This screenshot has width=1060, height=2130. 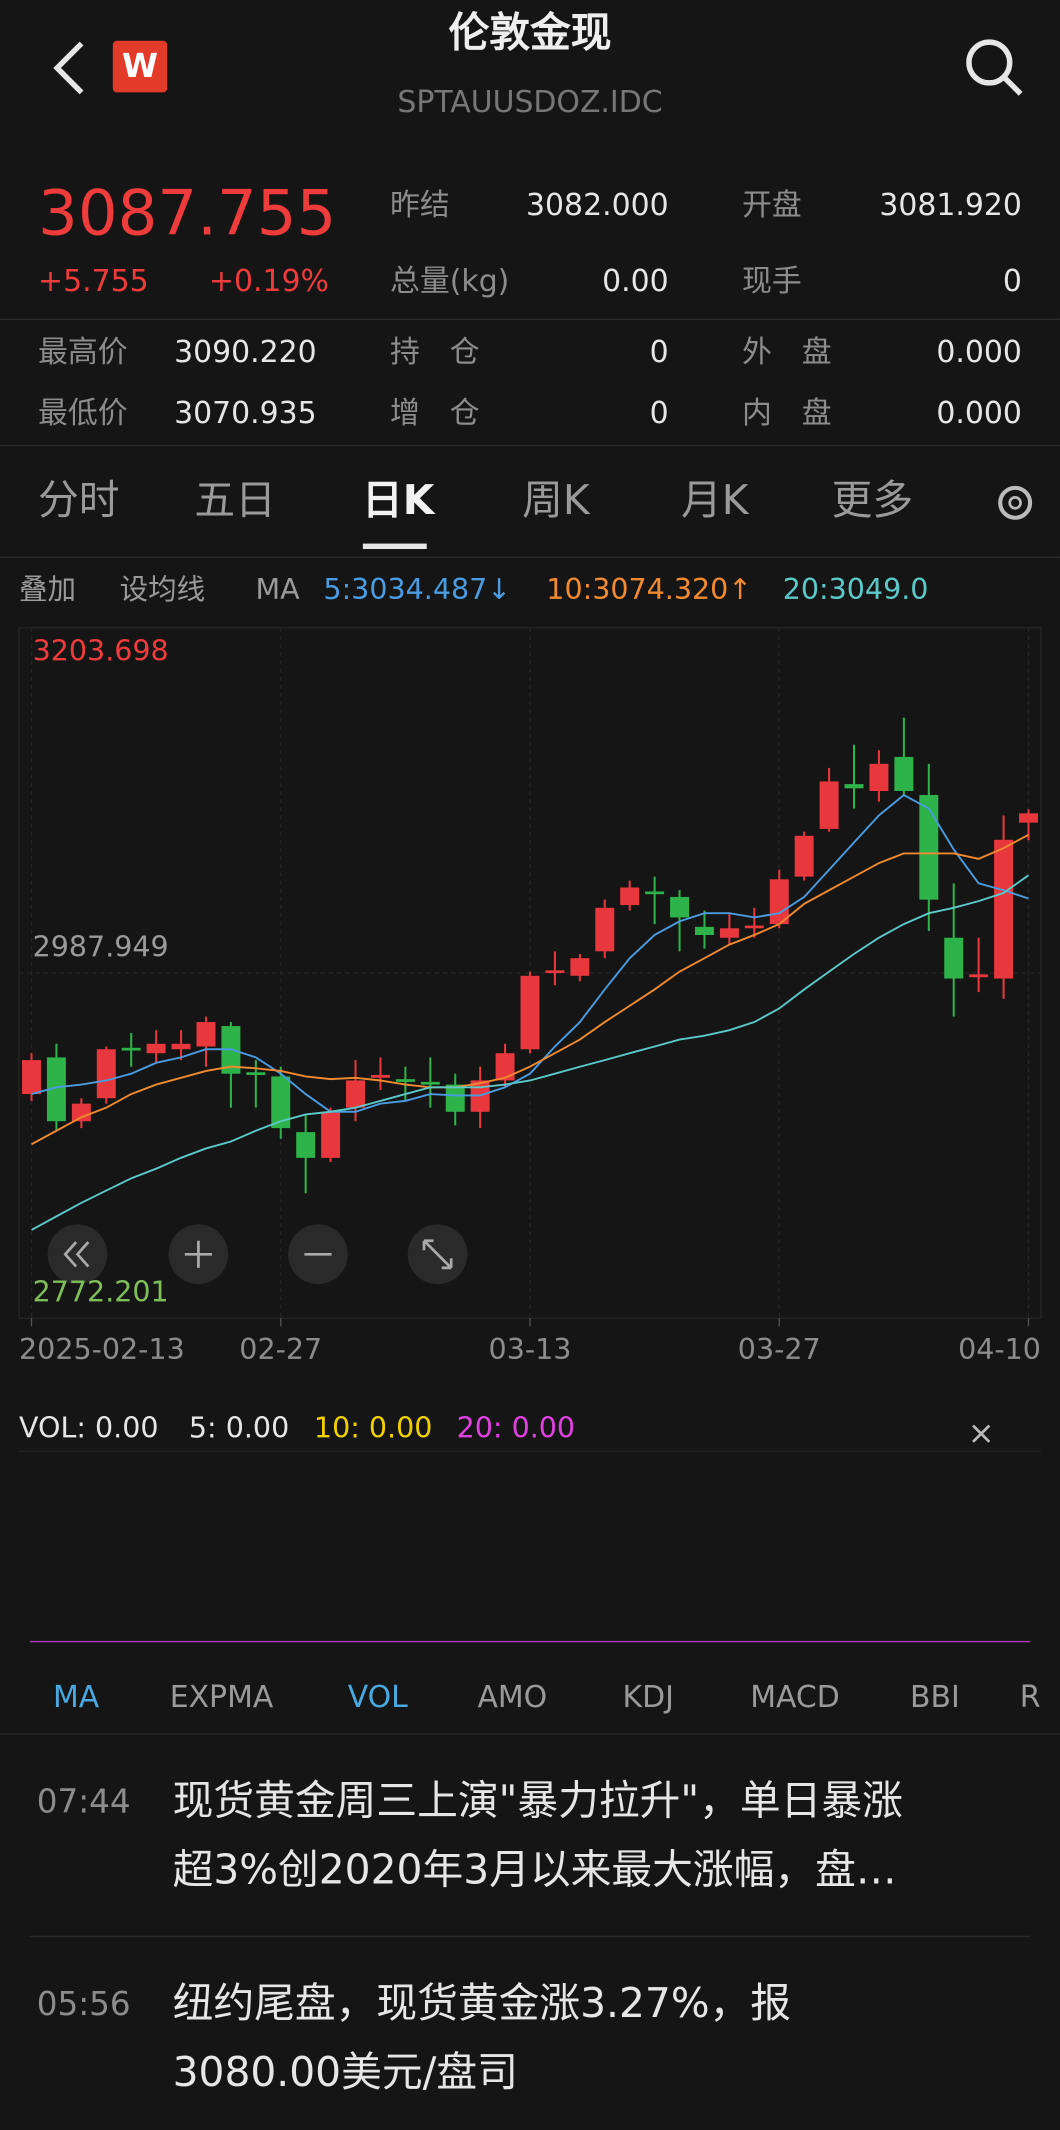 I want to click on indicator-tab: BBI, so click(x=935, y=1697).